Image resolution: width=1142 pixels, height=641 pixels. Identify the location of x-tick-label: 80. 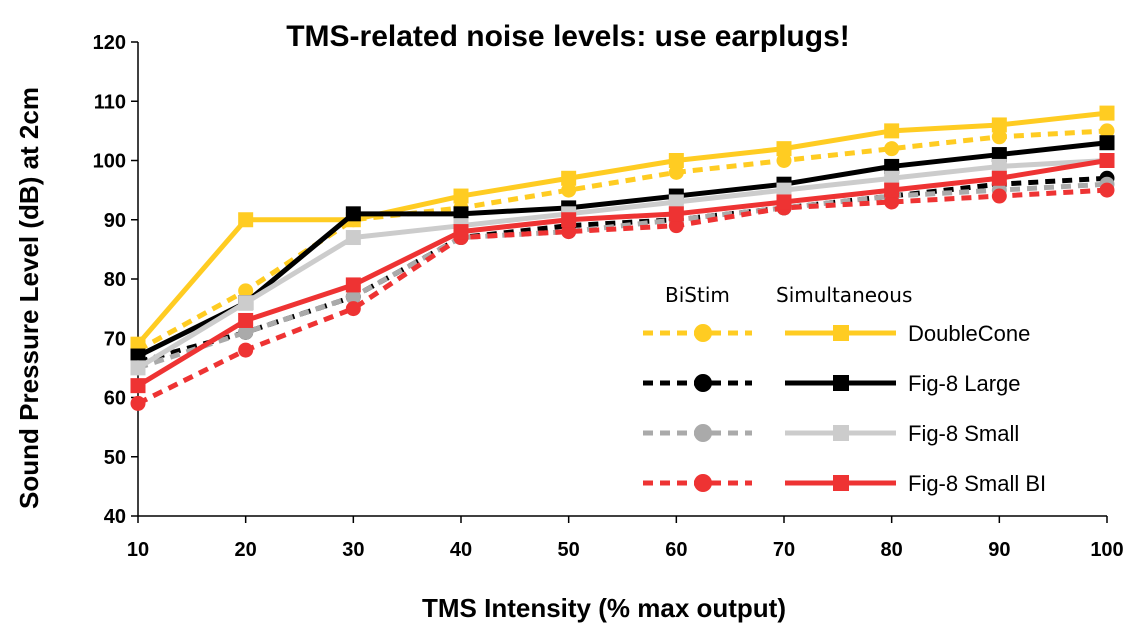
(892, 550).